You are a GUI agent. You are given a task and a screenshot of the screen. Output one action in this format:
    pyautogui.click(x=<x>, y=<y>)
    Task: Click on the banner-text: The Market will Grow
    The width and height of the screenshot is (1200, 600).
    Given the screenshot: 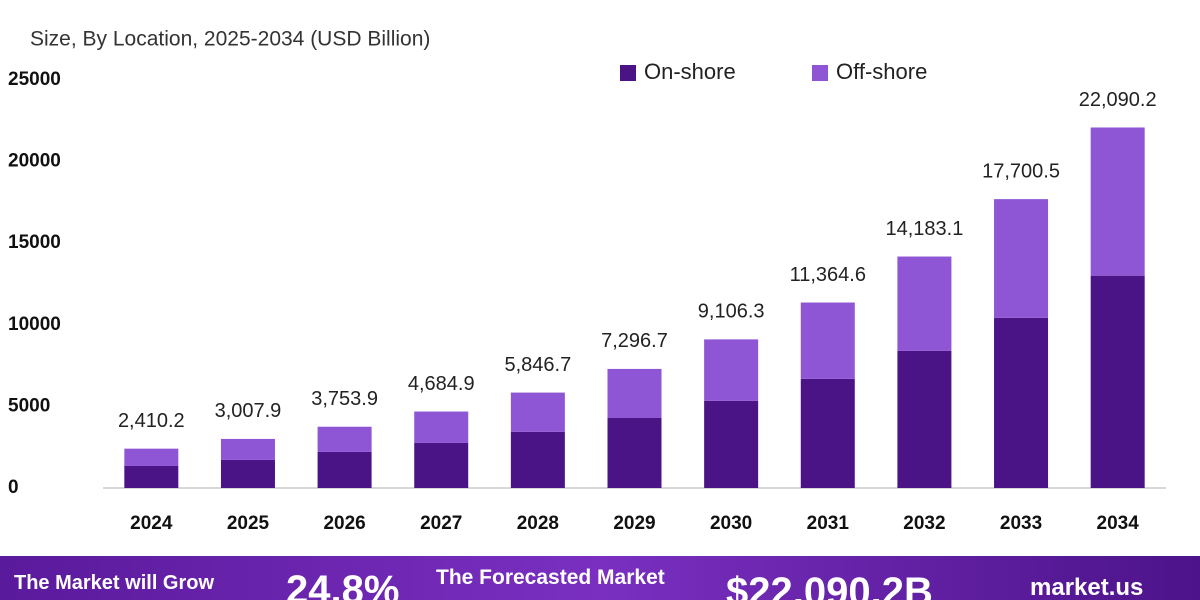 What is the action you would take?
    pyautogui.click(x=114, y=583)
    